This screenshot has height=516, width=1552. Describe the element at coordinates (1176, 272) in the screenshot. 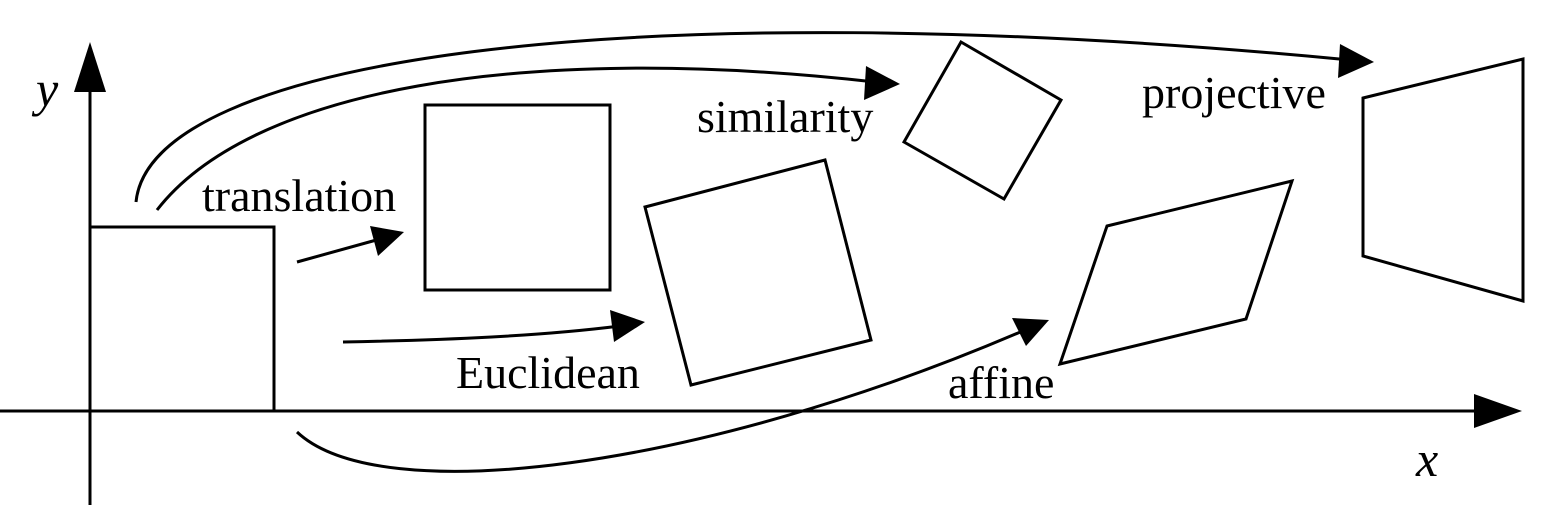

I see `affine-parallelogram` at that location.